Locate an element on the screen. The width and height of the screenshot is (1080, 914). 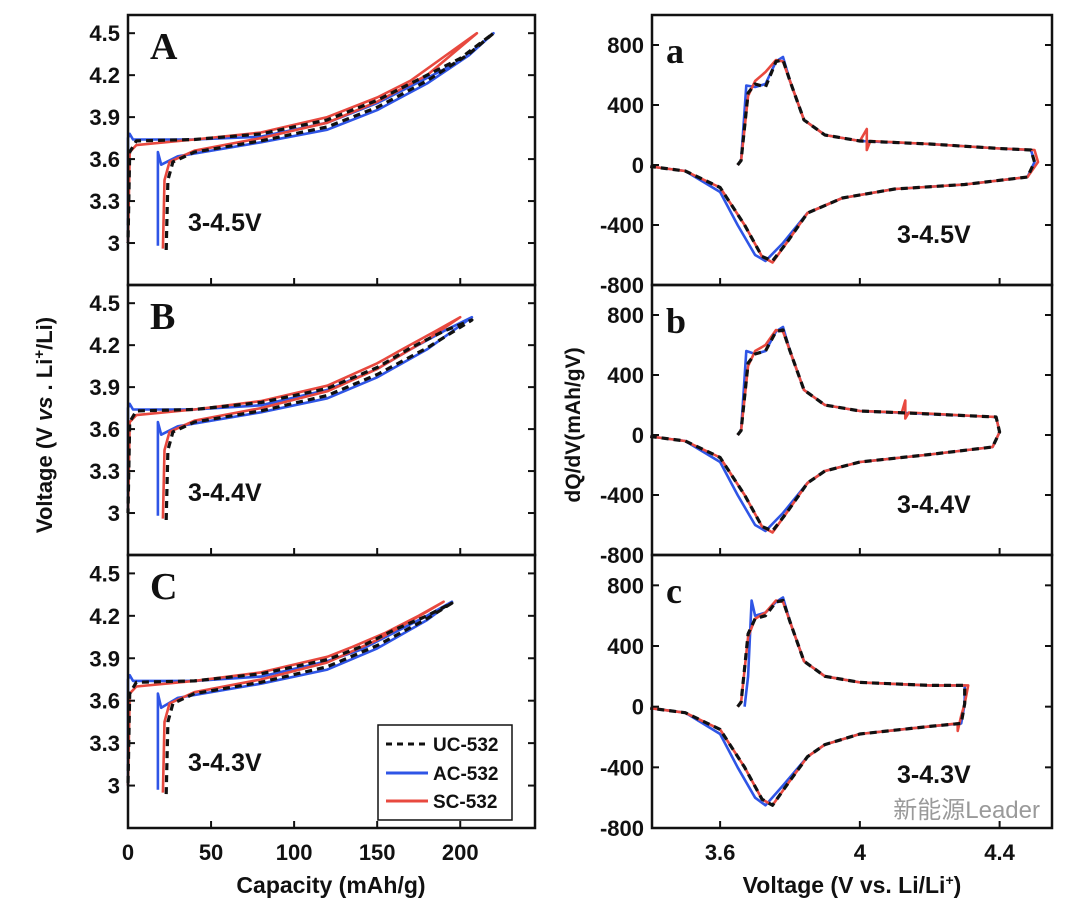
x-tick-label: 150 is located at coordinates (377, 852).